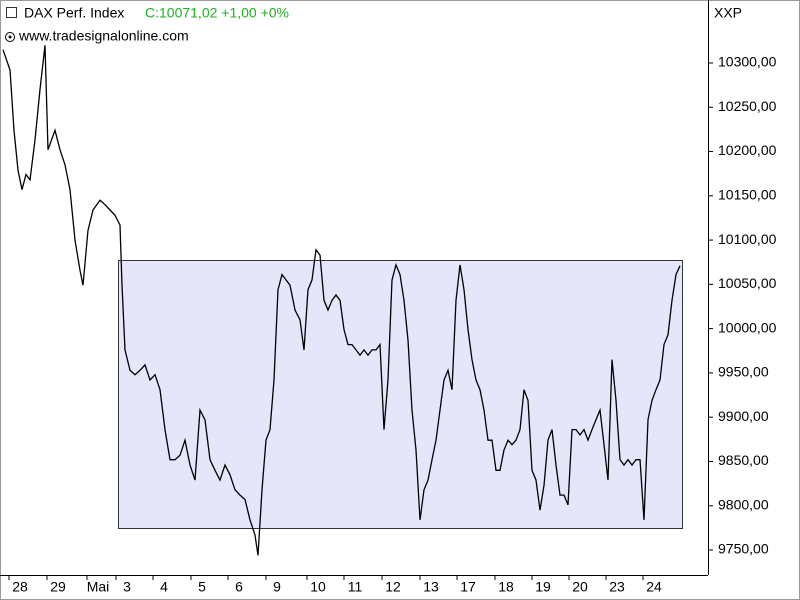 This screenshot has width=800, height=600. I want to click on y-tick-label: 10050,00, so click(747, 283).